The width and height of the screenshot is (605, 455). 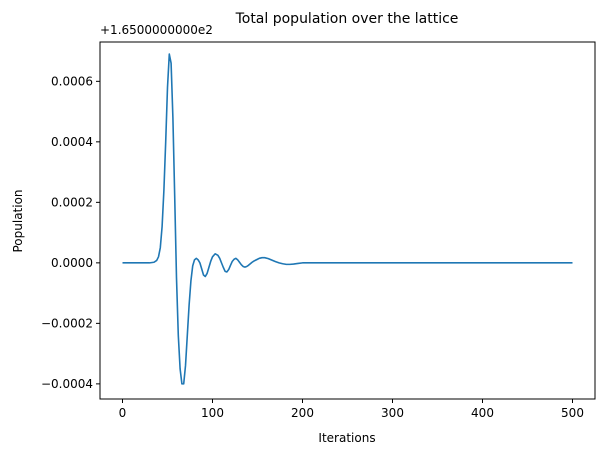 What do you see at coordinates (18, 220) in the screenshot?
I see `y-axis-title: Population` at bounding box center [18, 220].